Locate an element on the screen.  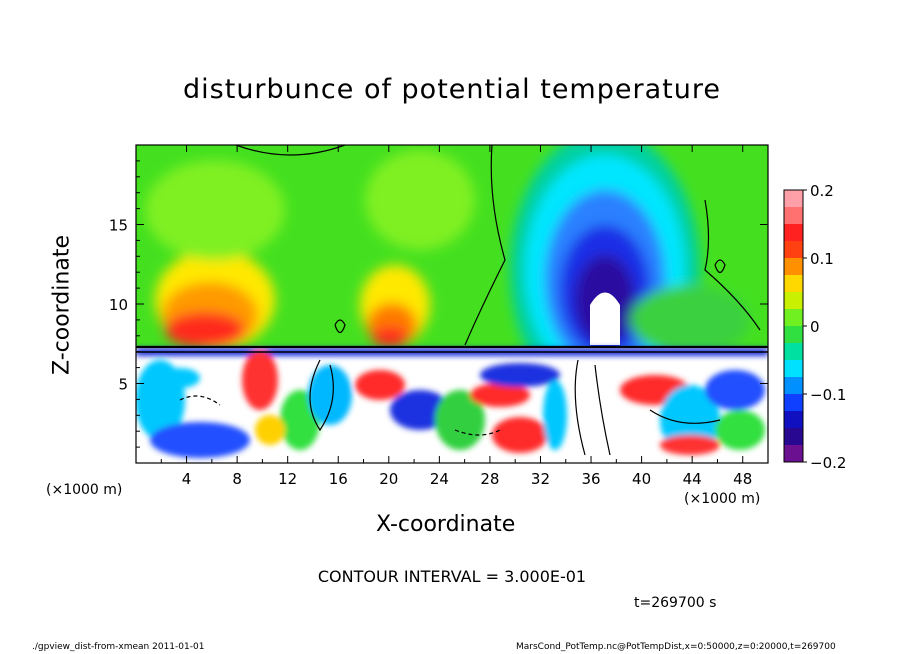
x-axis-label: X-coordinate is located at coordinates (446, 524).